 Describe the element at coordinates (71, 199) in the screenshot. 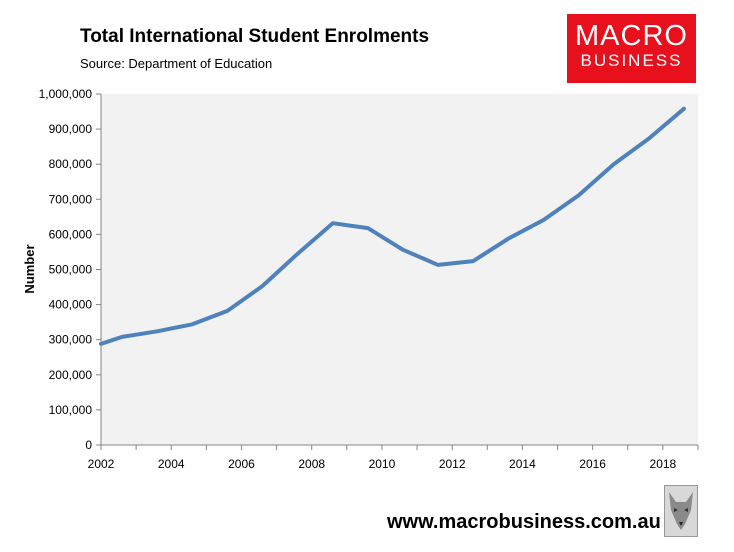

I see `y-tick-label: 700,000` at that location.